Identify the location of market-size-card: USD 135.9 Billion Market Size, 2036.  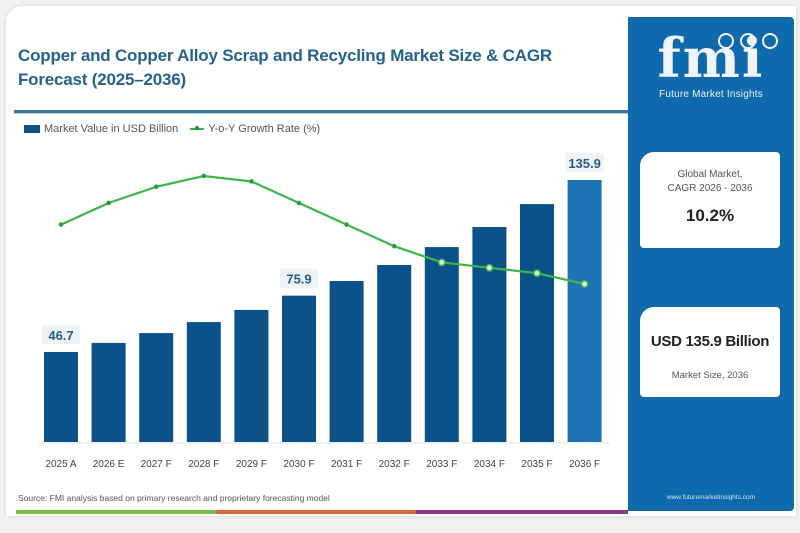
(710, 352).